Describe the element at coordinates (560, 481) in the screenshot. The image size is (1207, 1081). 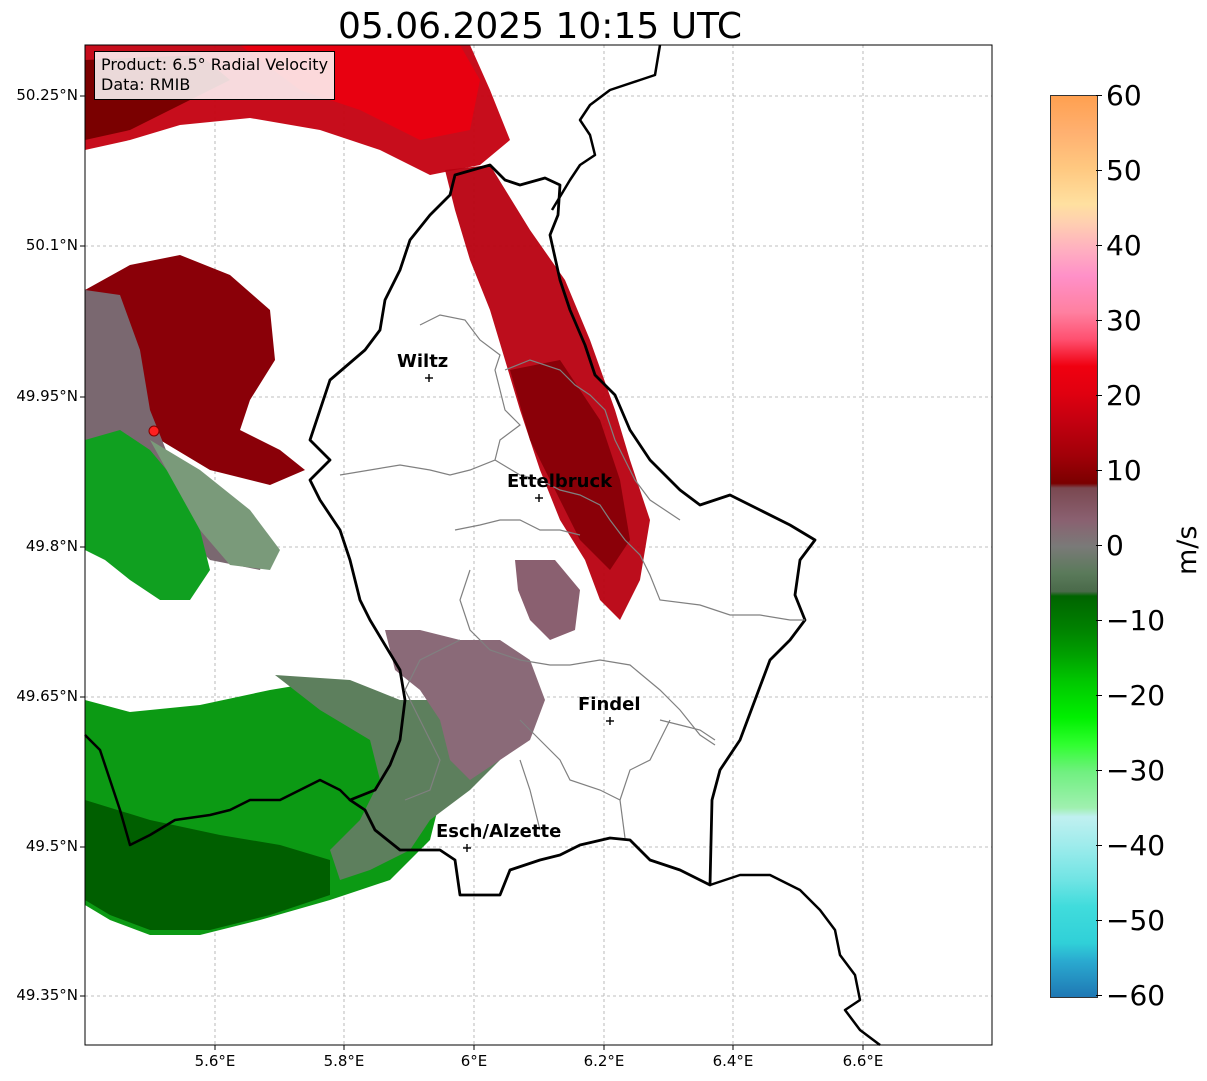
I see `city-label-ettelbruck: Ettelbruck` at that location.